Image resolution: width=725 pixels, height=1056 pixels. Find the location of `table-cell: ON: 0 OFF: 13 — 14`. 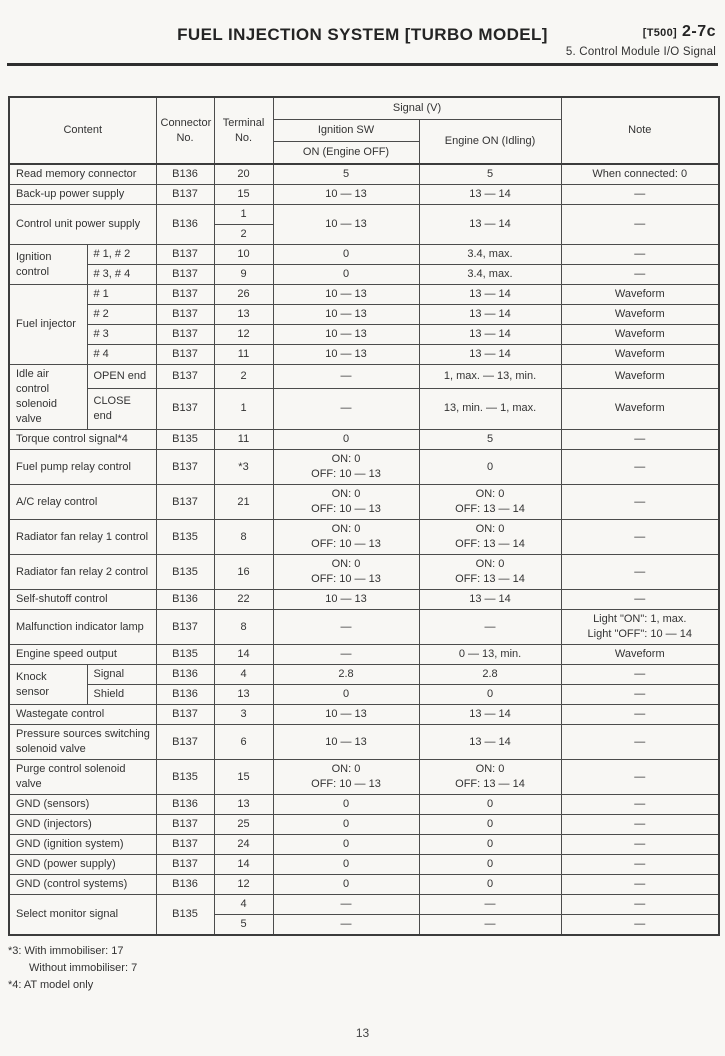

table-cell: ON: 0 OFF: 13 — 14 is located at coordinates (490, 502).